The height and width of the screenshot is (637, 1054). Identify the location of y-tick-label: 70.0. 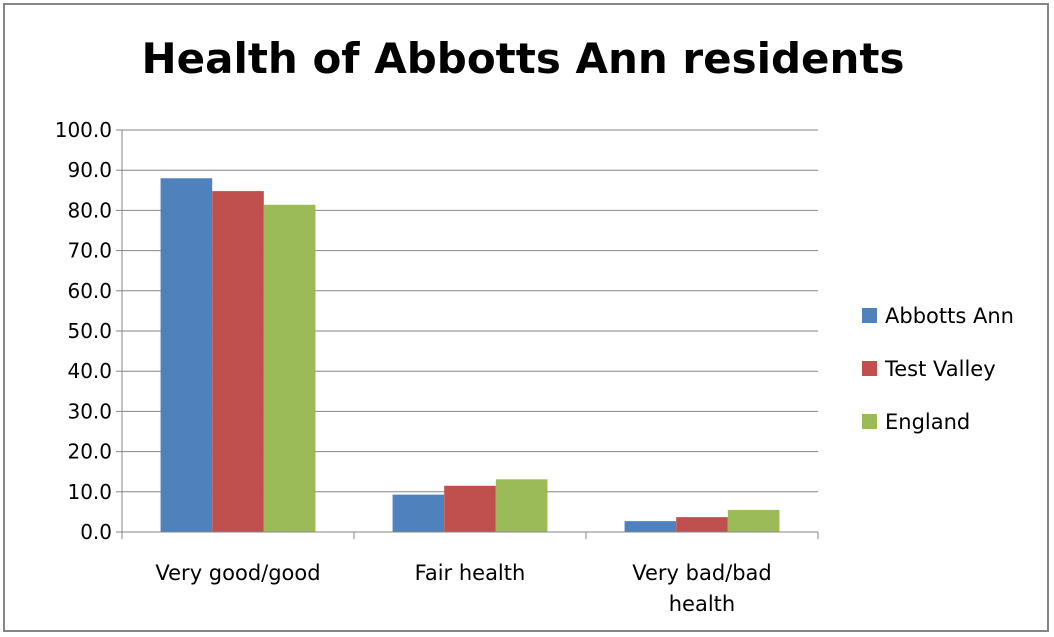
(89, 251).